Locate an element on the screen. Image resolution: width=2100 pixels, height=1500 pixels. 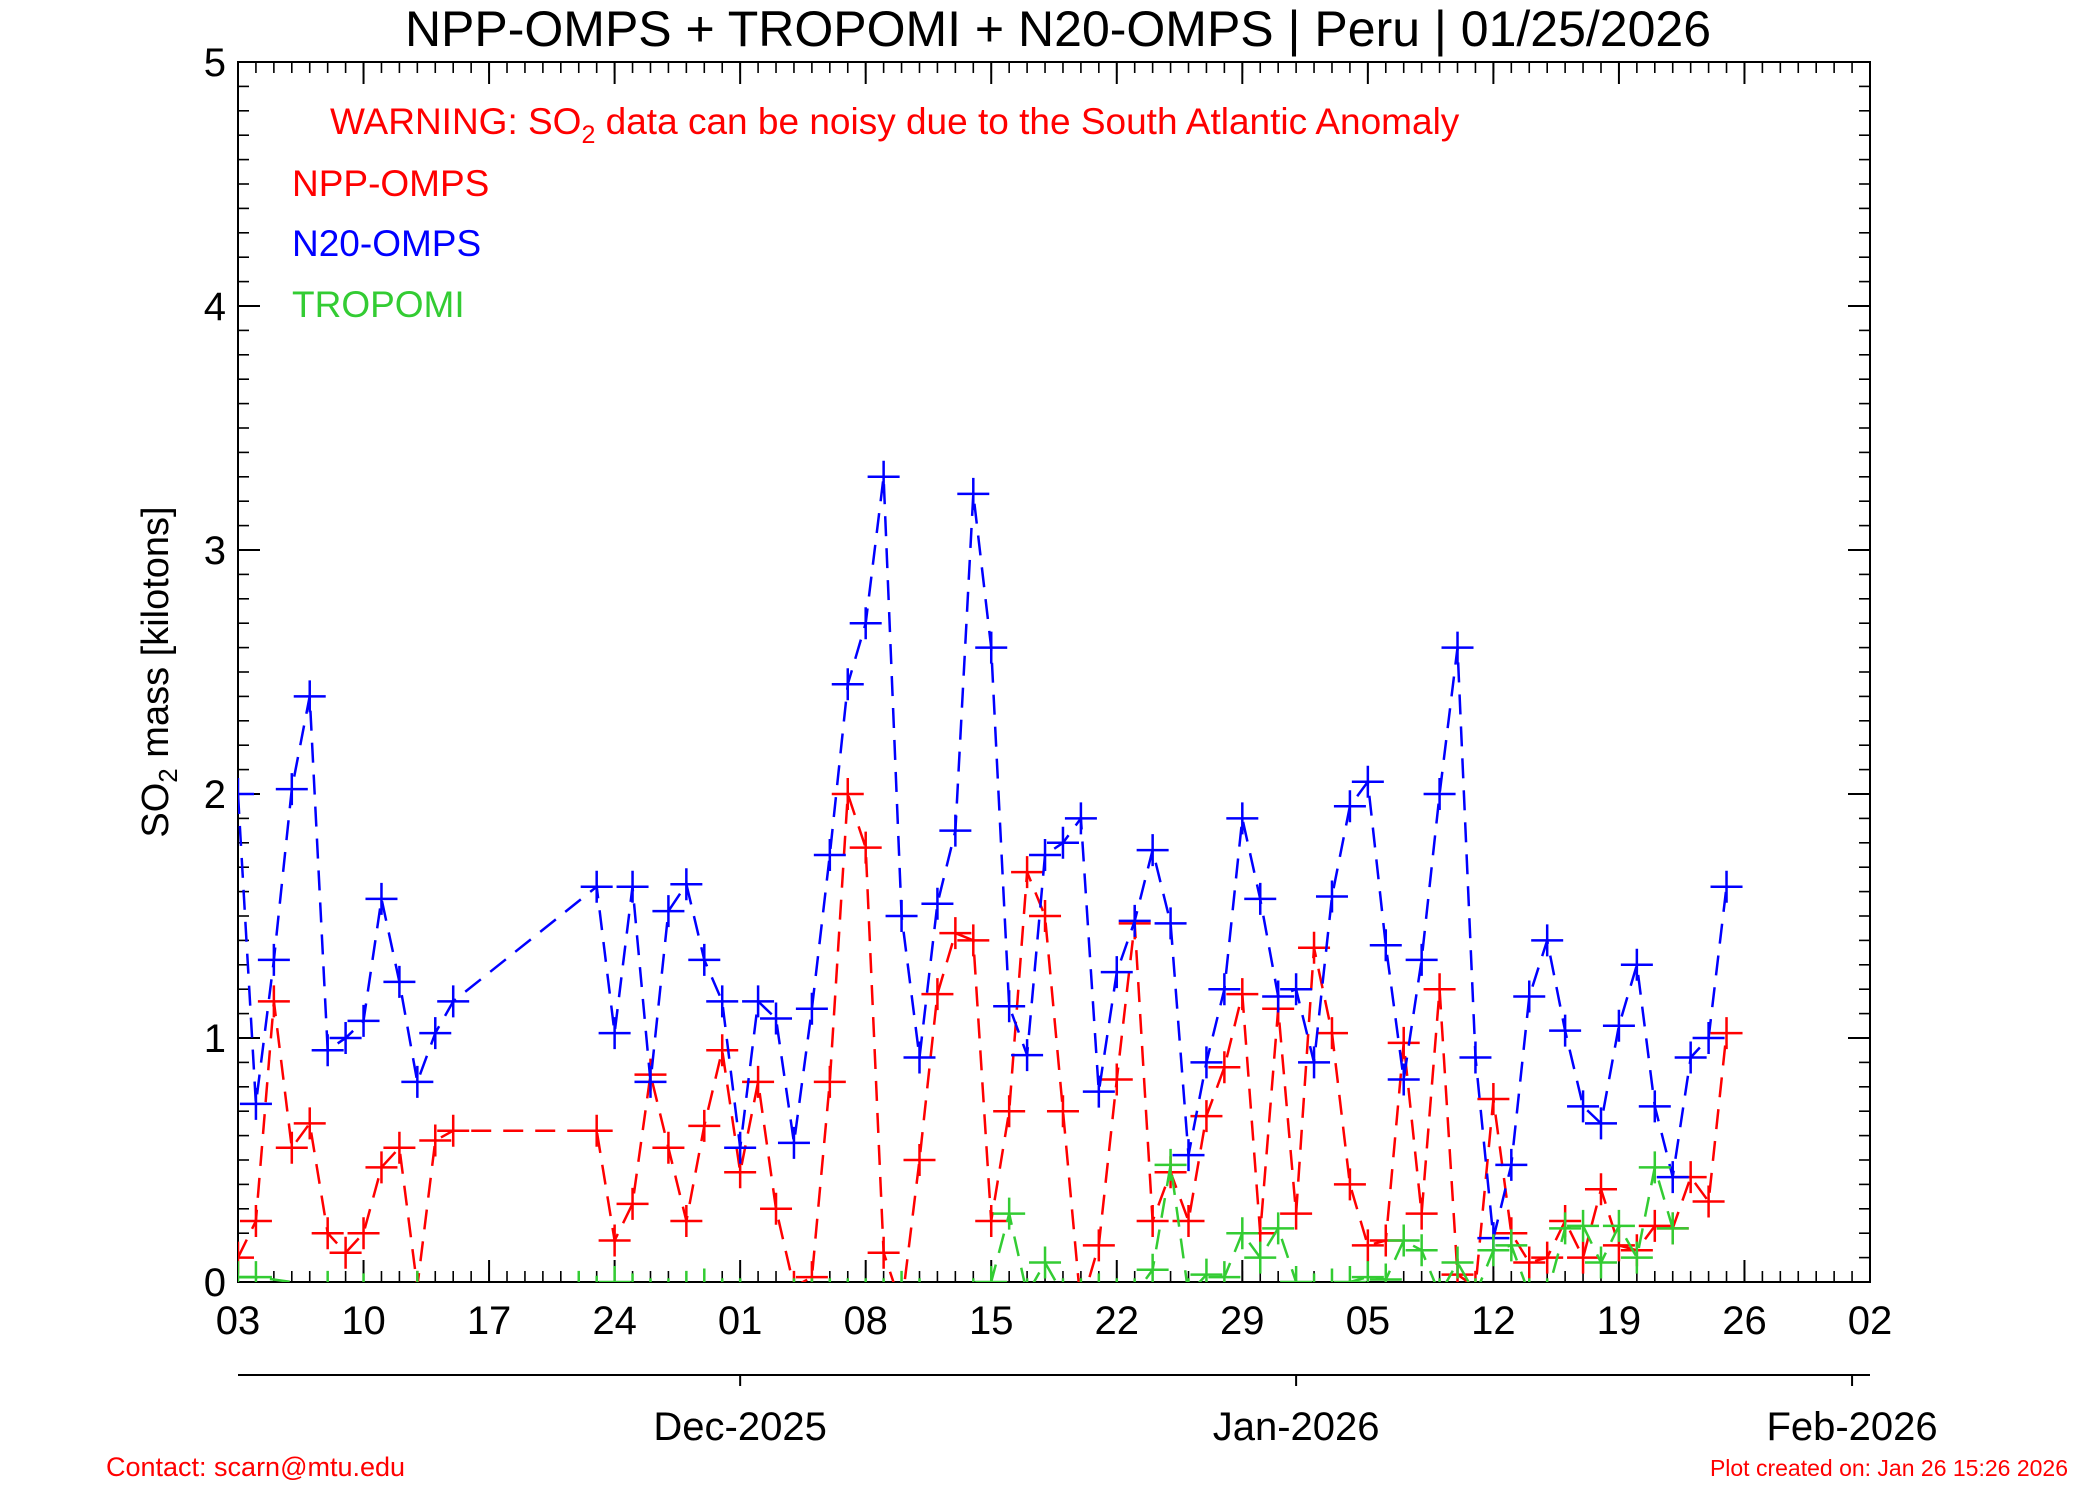
x-tick-label: 01 is located at coordinates (740, 1321).